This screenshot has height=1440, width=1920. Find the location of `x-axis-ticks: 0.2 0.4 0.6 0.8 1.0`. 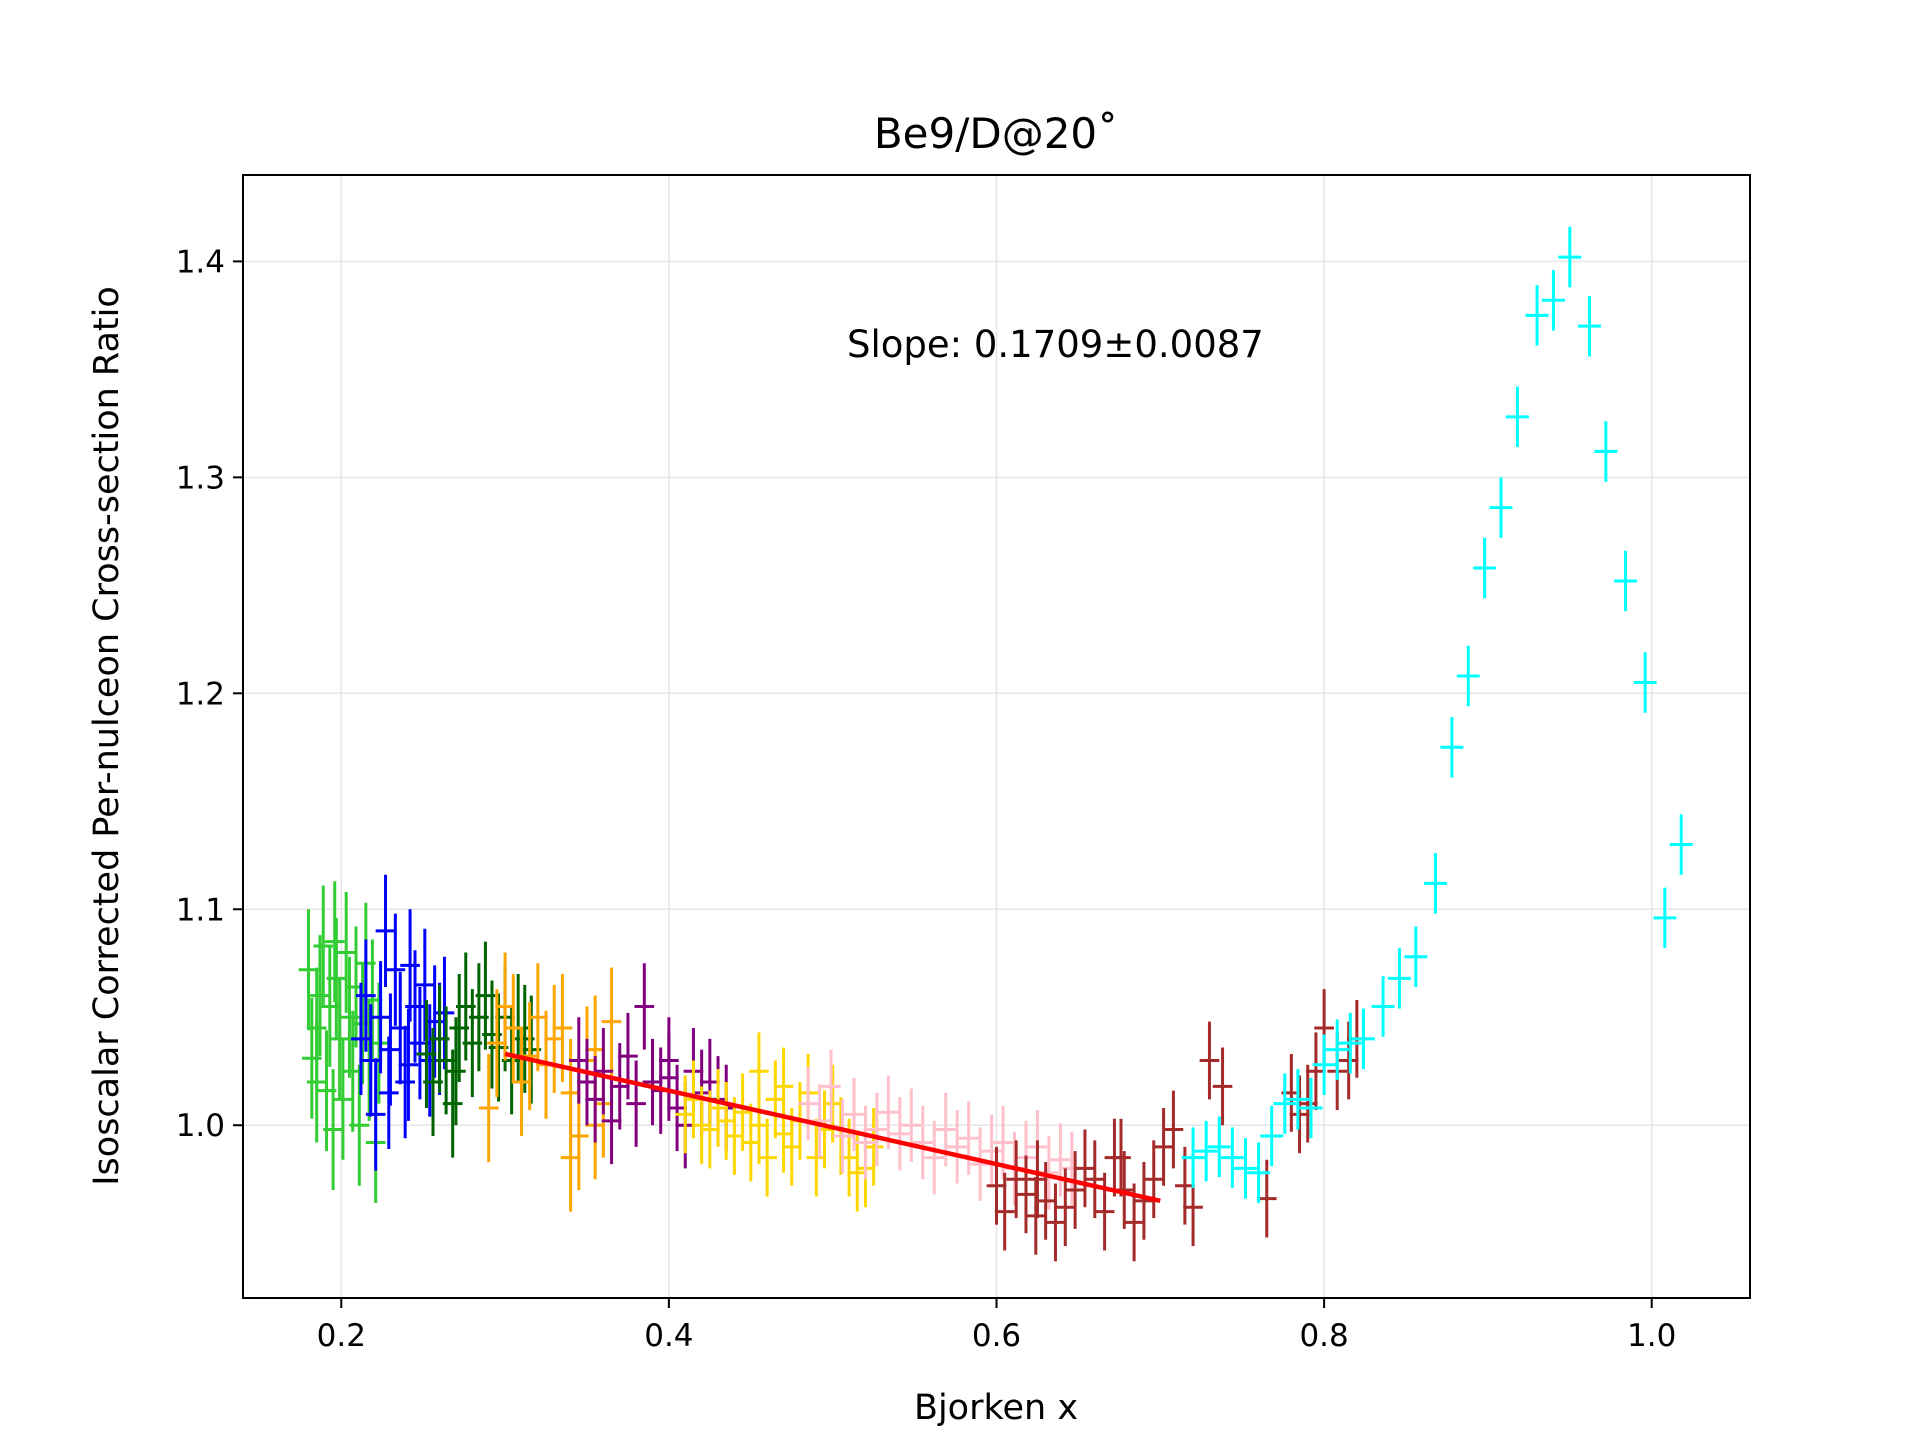

x-axis-ticks: 0.2 0.4 0.6 0.8 1.0 is located at coordinates (996, 1326).